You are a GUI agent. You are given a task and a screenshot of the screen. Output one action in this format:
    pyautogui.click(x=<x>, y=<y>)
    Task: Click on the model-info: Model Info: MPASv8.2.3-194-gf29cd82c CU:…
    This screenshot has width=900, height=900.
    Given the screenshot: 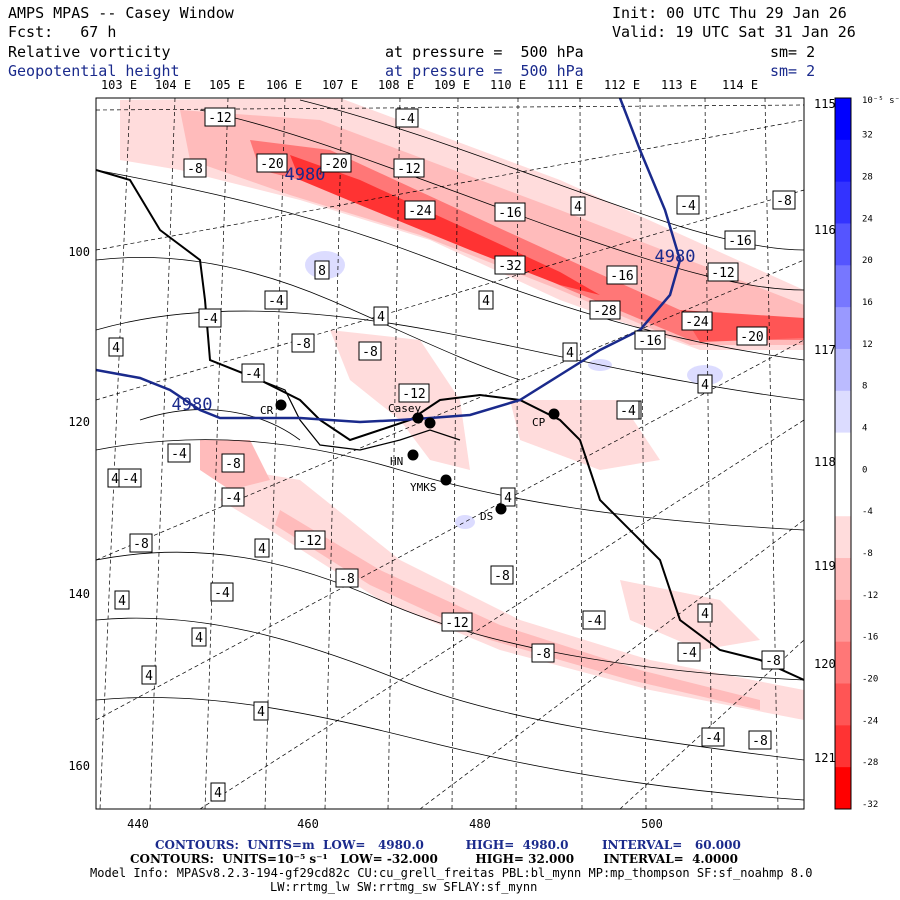 What is the action you would take?
    pyautogui.click(x=451, y=873)
    